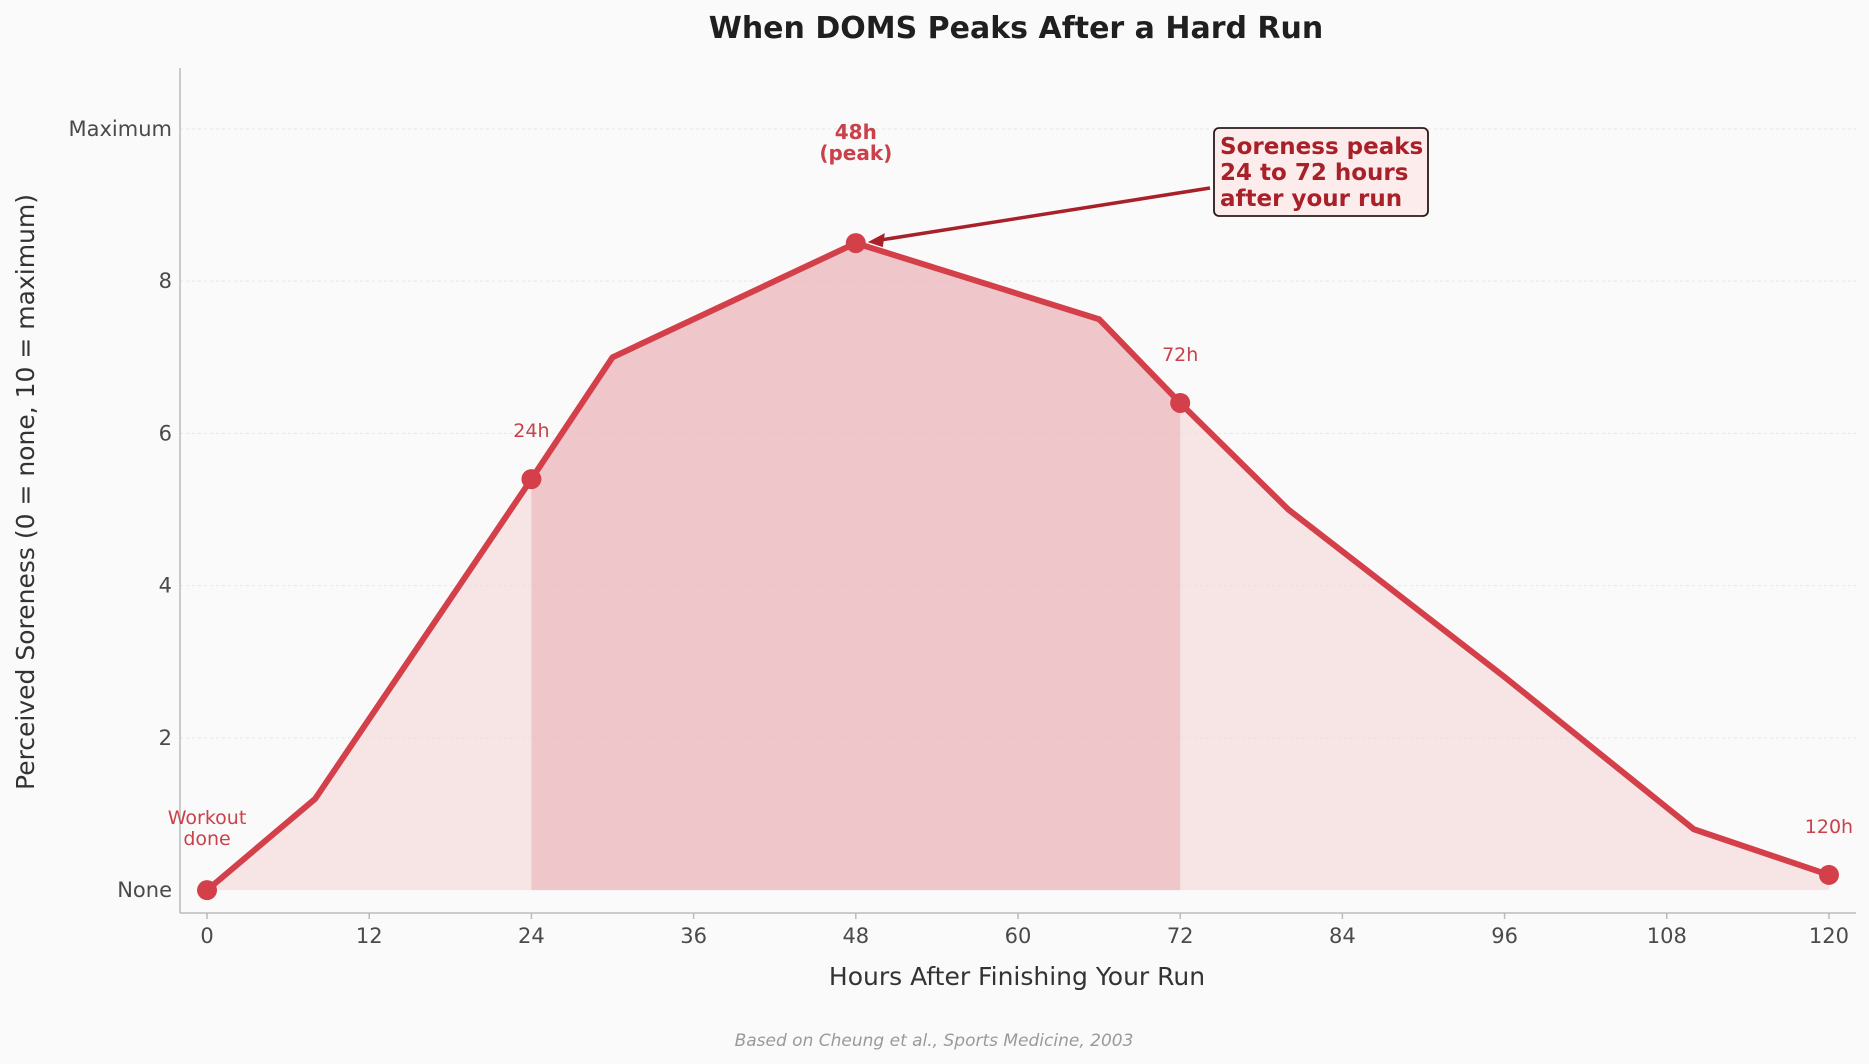 Image resolution: width=1869 pixels, height=1064 pixels. Describe the element at coordinates (1311, 199) in the screenshot. I see `callout-text-line: after your run` at that location.